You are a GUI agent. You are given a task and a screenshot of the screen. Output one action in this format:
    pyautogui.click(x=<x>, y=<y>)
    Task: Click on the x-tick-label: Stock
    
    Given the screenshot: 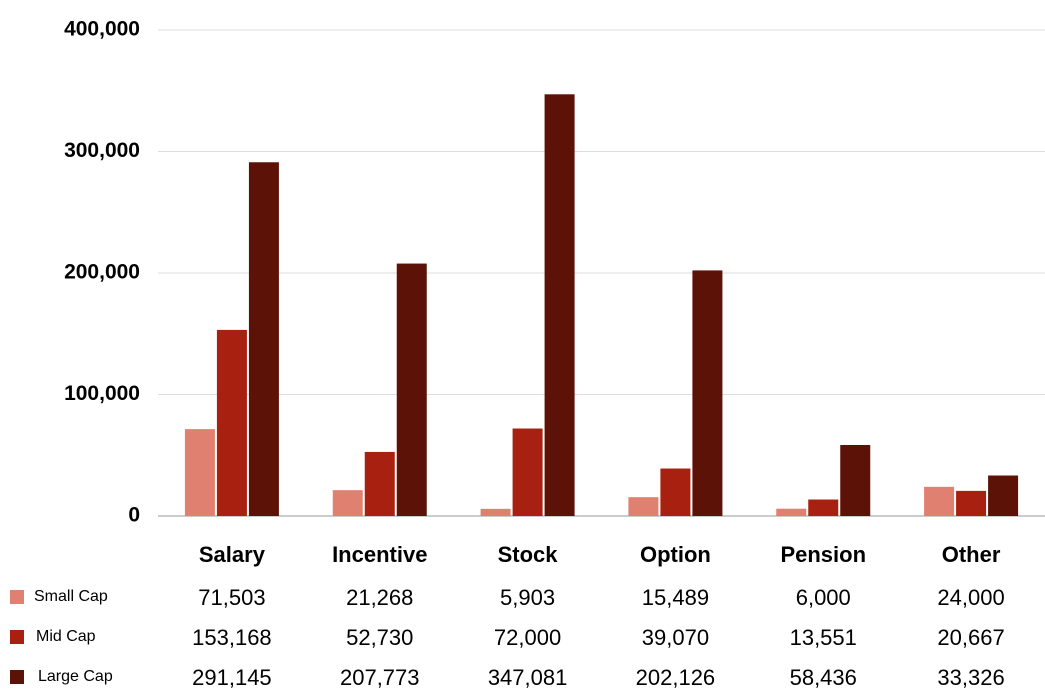 What is the action you would take?
    pyautogui.click(x=528, y=554)
    